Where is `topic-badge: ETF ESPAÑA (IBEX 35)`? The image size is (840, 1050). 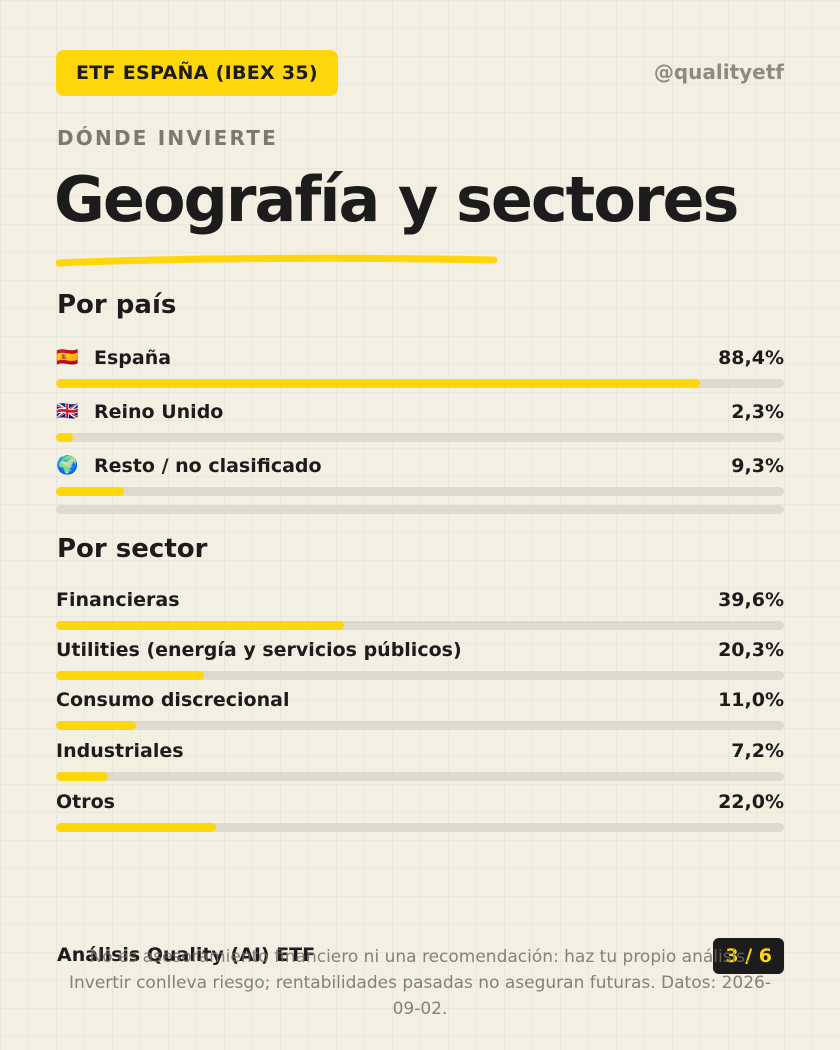
topic-badge: ETF ESPAÑA (IBEX 35) is located at coordinates (197, 73).